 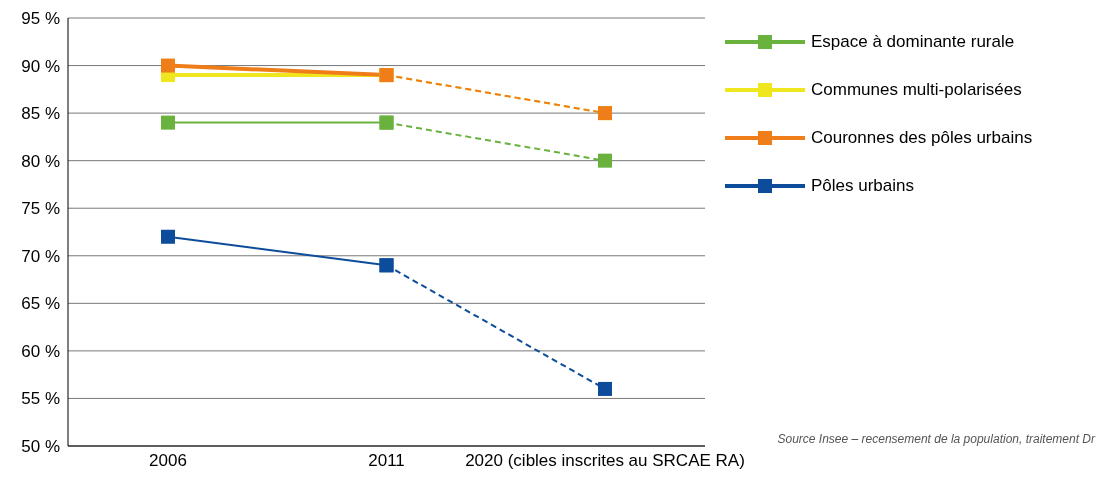 I want to click on y-tick-label: 50 %, so click(x=40, y=447).